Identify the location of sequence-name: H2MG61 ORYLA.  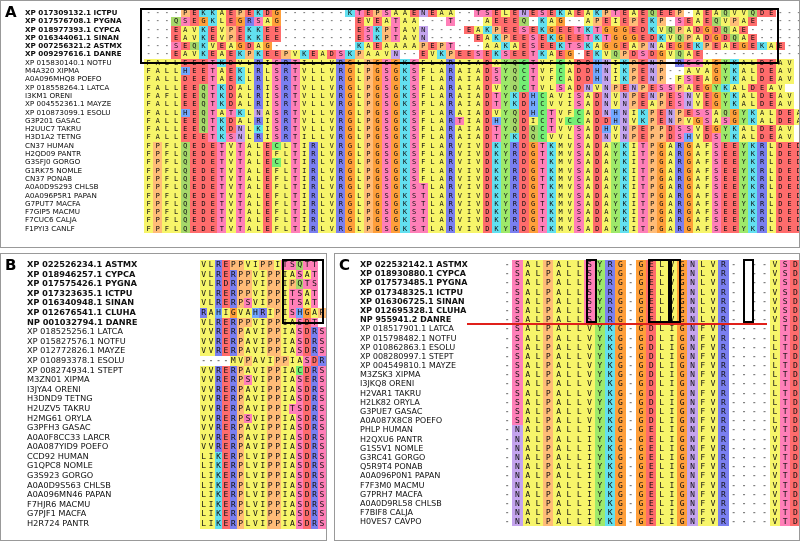
(59, 418).